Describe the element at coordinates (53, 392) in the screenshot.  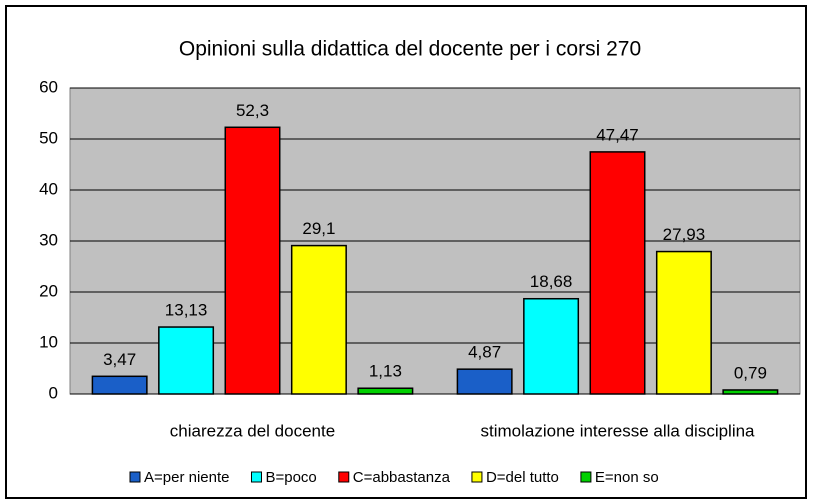
I see `y-tick-label: 0` at that location.